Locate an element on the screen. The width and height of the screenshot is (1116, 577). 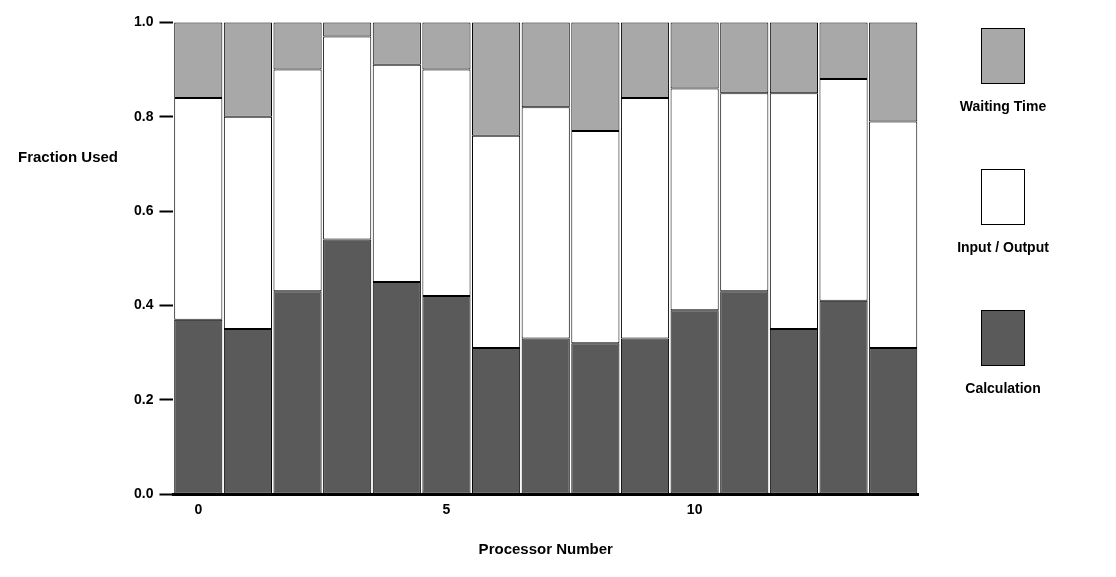
y-tick-label: 0.4 is located at coordinates (143, 304).